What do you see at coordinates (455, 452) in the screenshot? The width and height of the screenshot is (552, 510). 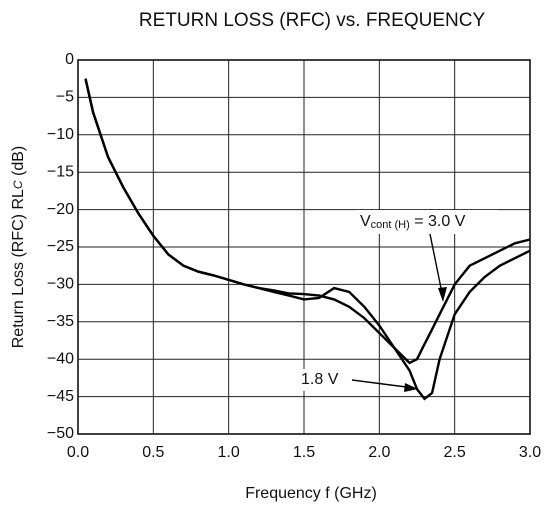 I see `x-tick-label: 2.5` at bounding box center [455, 452].